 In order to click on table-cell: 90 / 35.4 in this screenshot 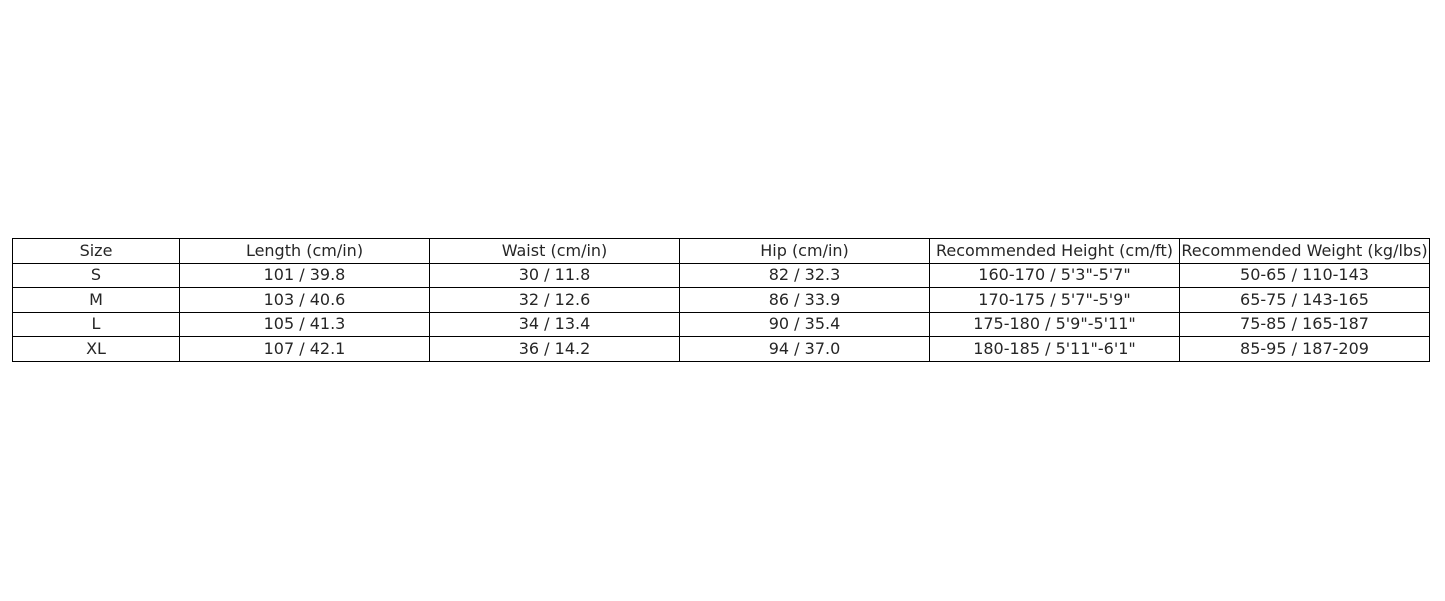, I will do `click(804, 324)`.